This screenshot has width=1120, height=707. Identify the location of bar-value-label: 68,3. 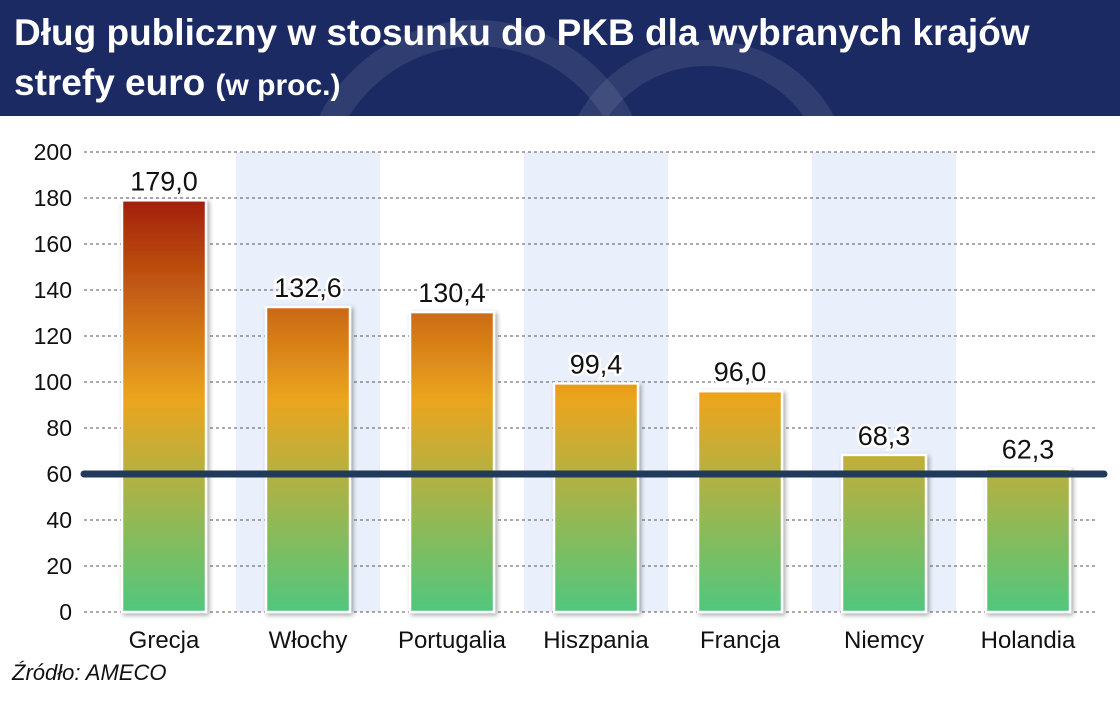
(884, 436).